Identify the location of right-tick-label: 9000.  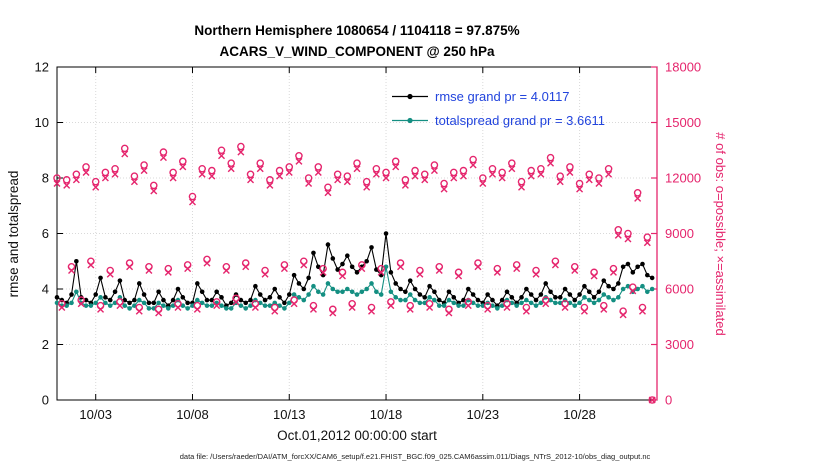
(679, 233).